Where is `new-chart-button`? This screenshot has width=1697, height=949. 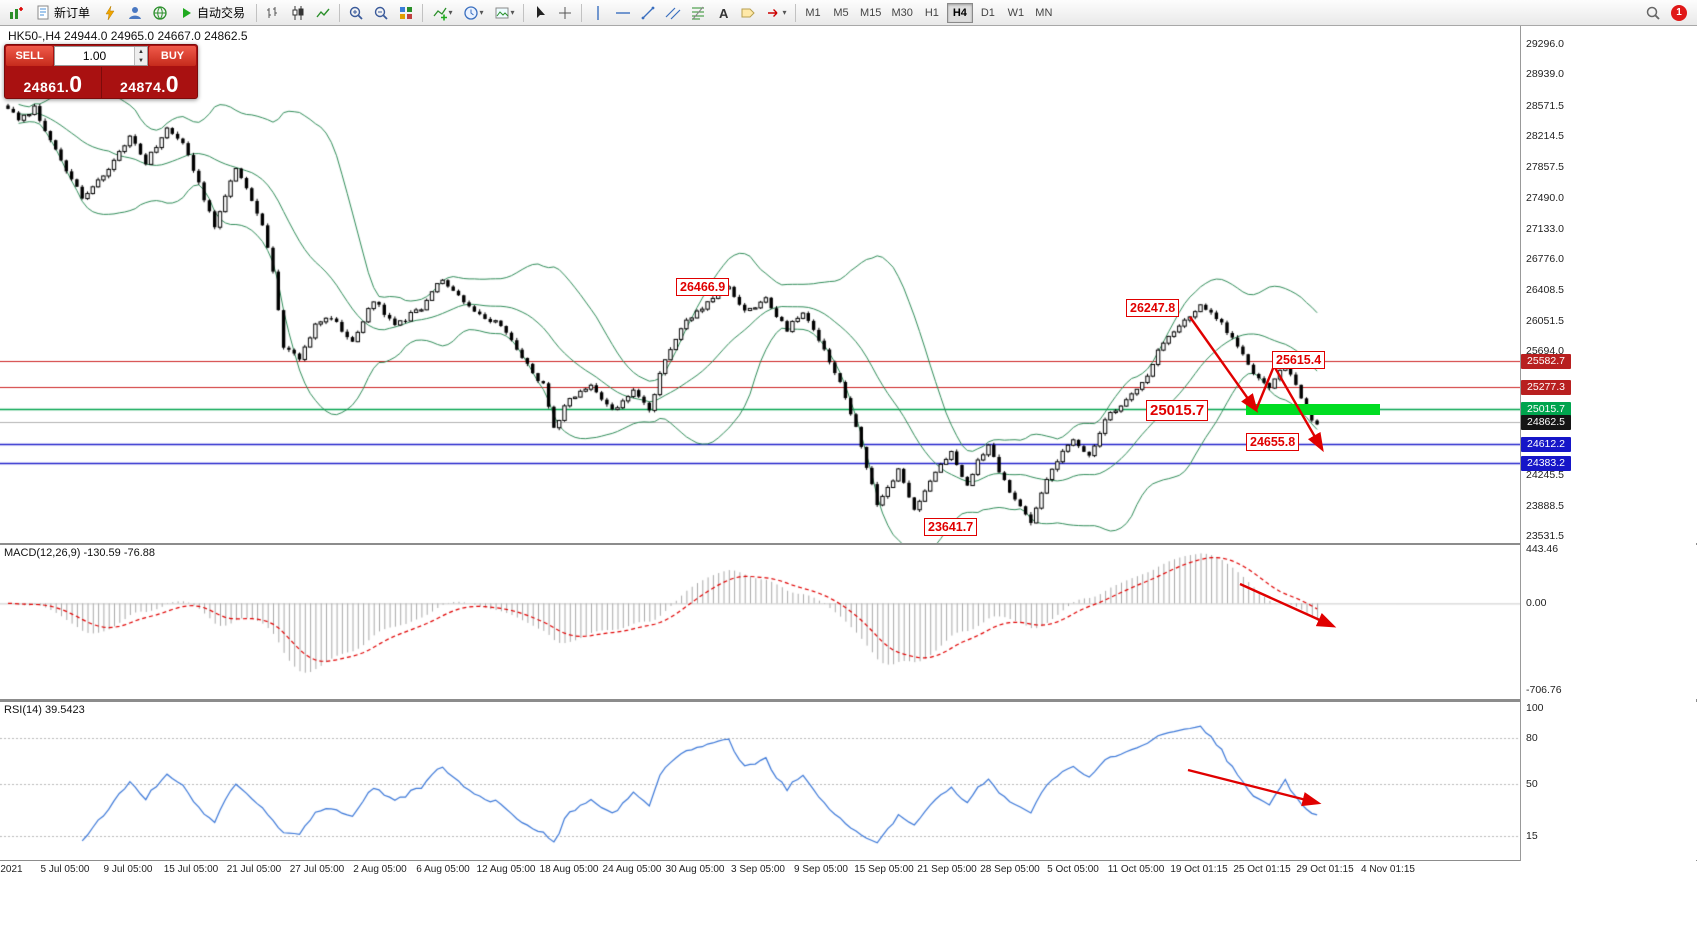 new-chart-button is located at coordinates (16, 13).